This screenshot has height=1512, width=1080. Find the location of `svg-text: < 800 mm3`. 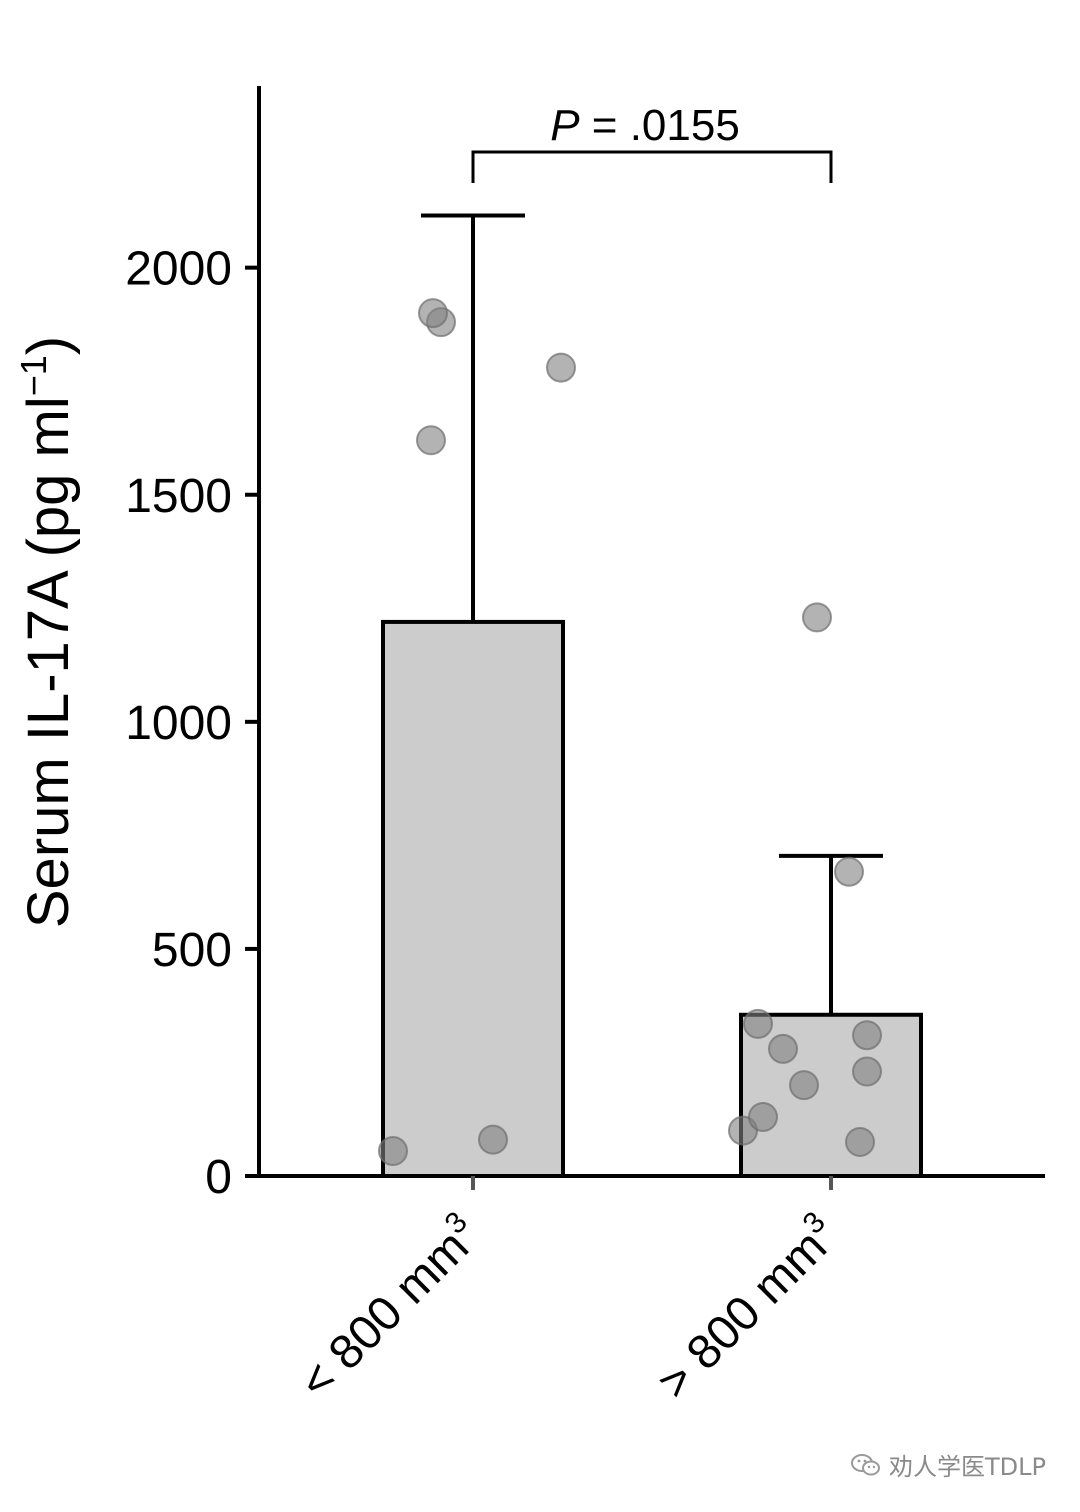

svg-text: < 800 mm3 is located at coordinates (389, 1307).